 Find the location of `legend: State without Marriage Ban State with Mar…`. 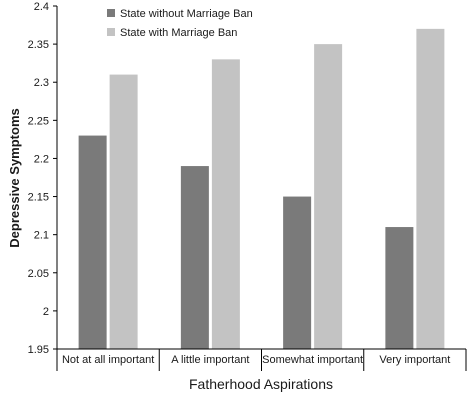

legend: State without Marriage Ban State with Mar… is located at coordinates (180, 23).